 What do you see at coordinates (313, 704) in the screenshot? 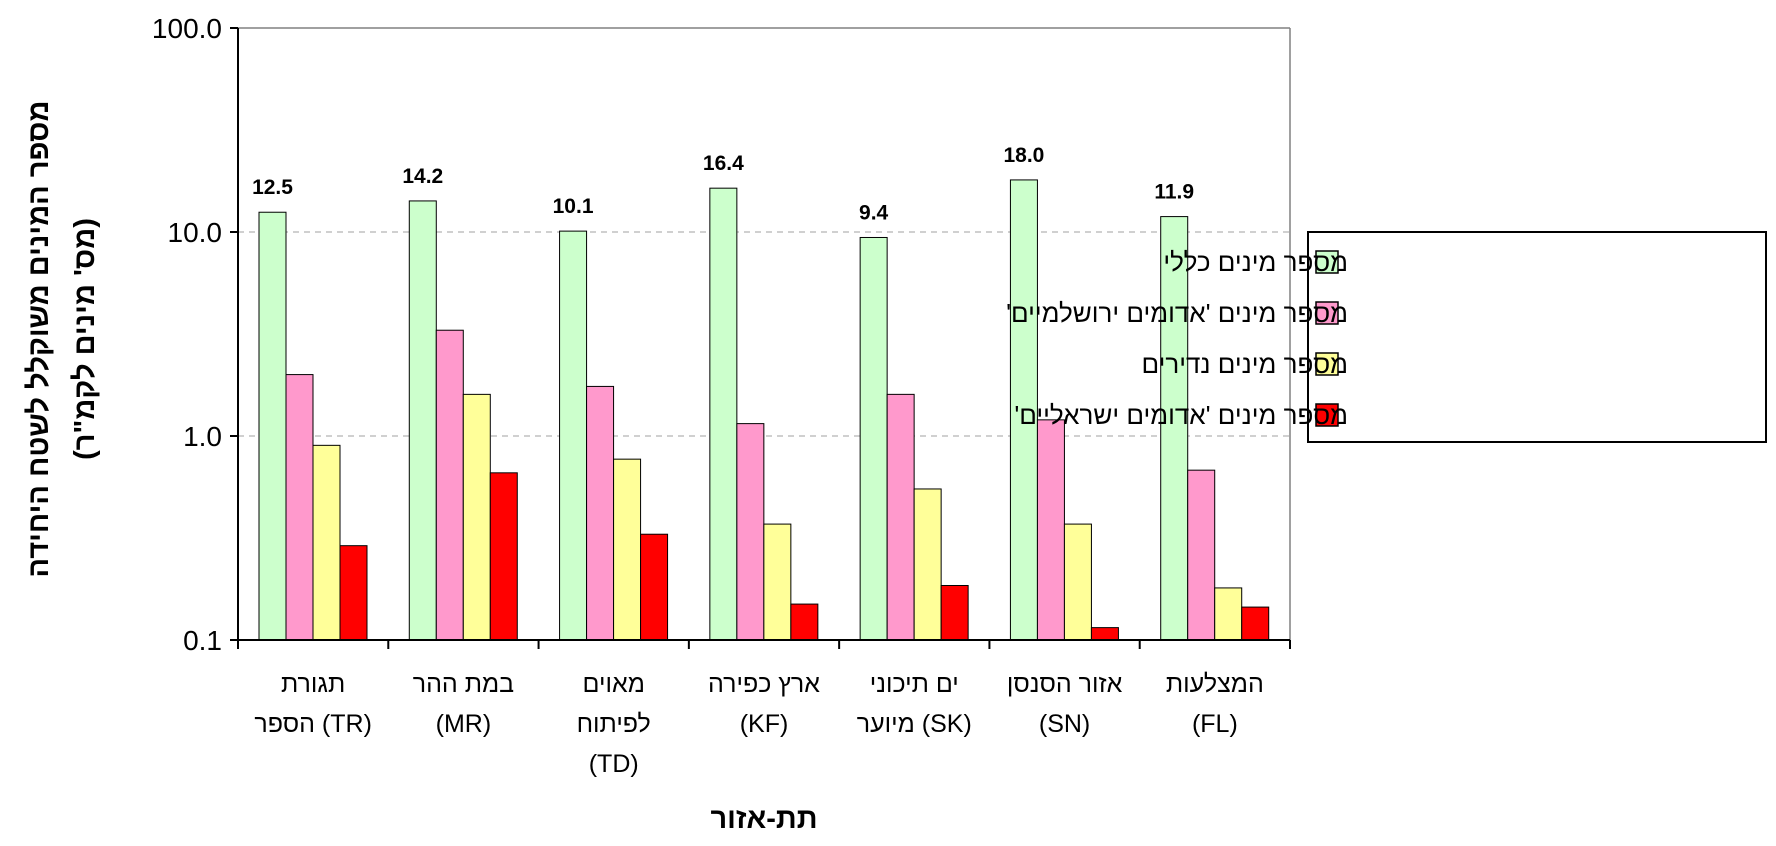
I see `x-tick-label: תגורת הספר (TR)` at bounding box center [313, 704].